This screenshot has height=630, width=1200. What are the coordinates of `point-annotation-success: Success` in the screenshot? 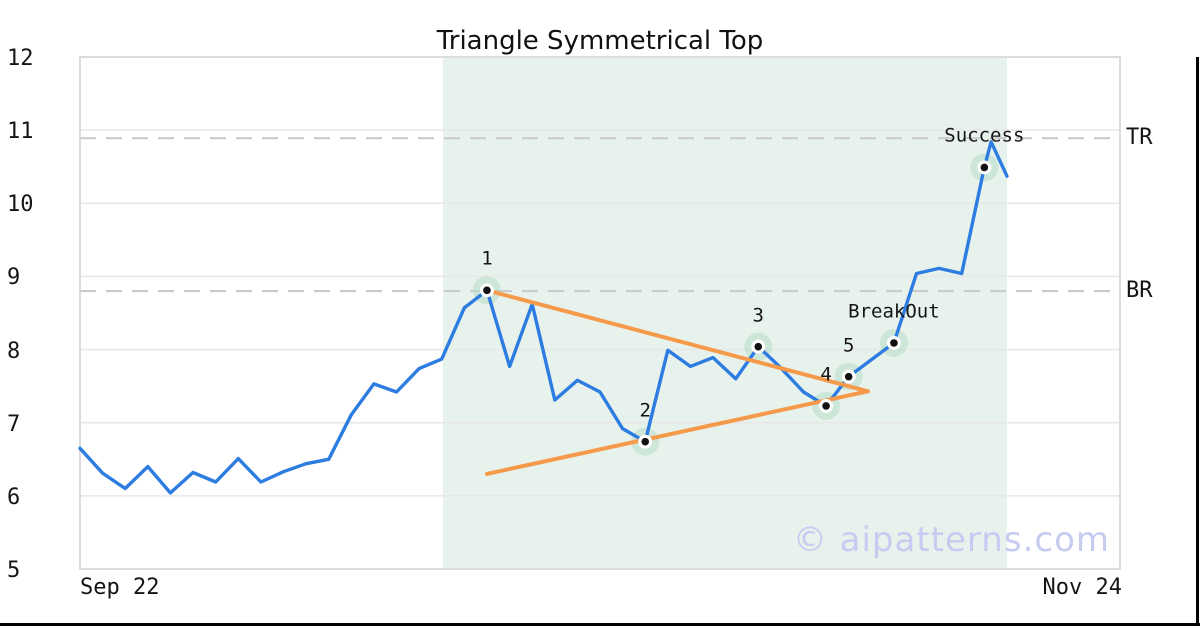 It's located at (984, 135).